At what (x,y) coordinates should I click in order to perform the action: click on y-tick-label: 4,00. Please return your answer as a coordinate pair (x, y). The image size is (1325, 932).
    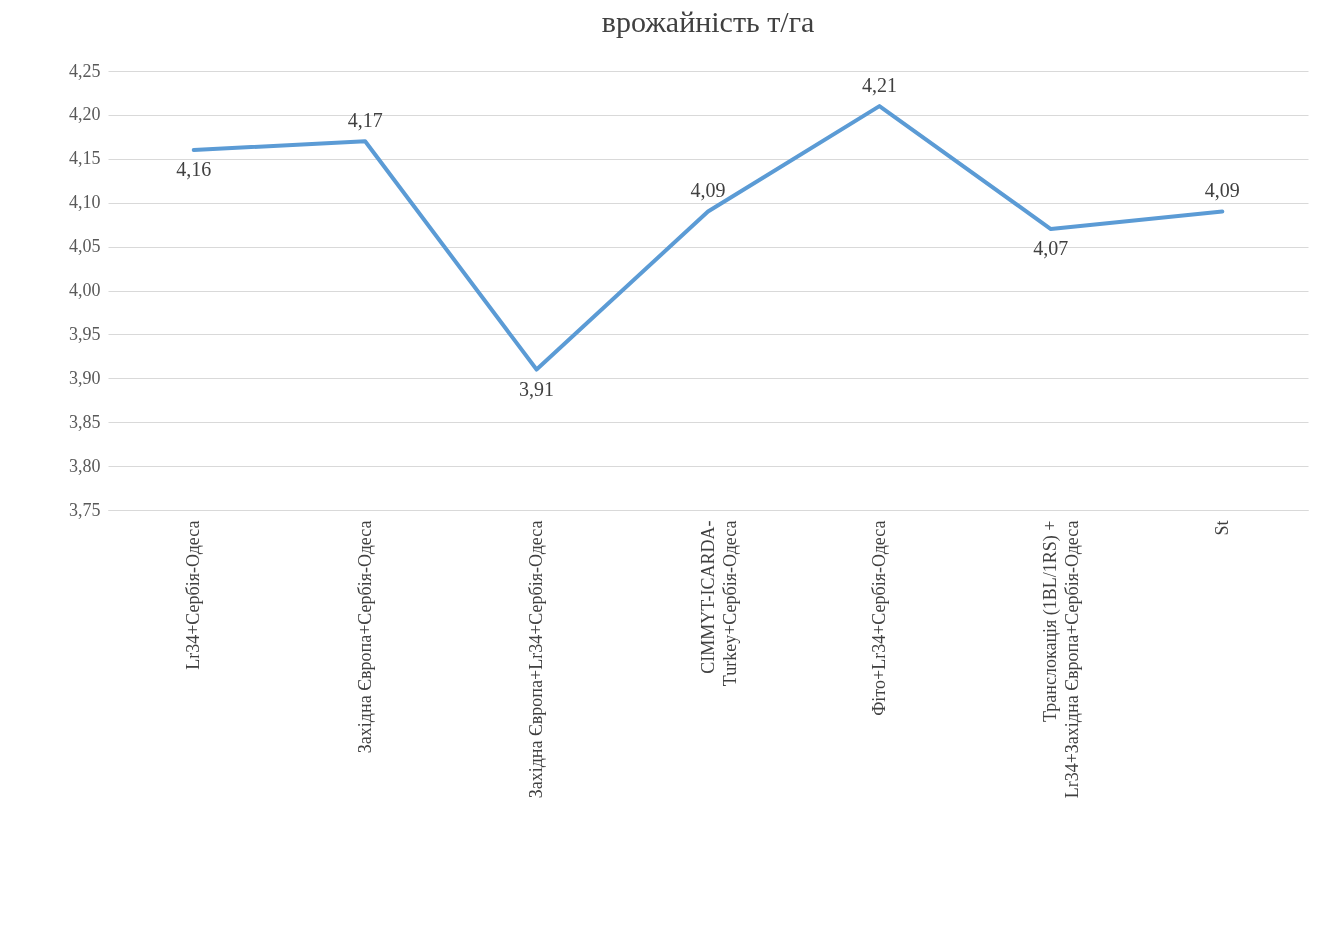
    Looking at the image, I should click on (85, 290).